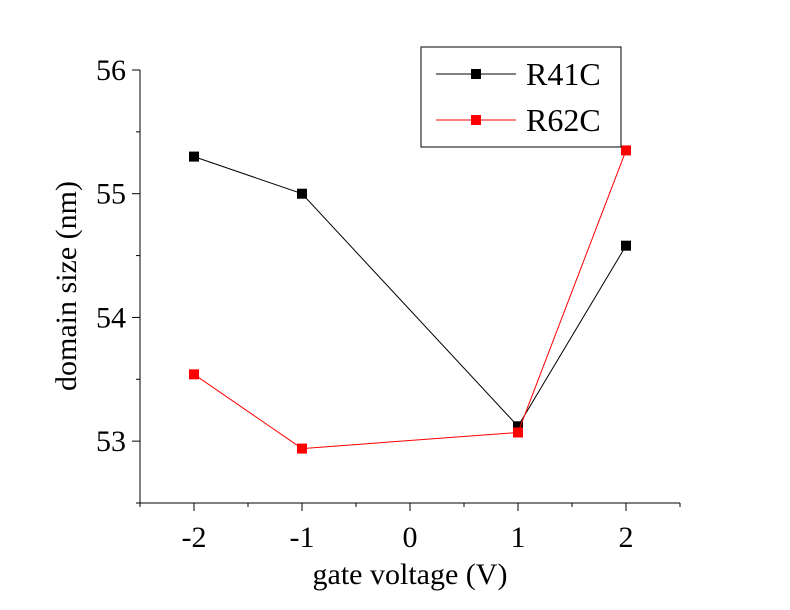 This screenshot has height=610, width=790. What do you see at coordinates (518, 120) in the screenshot?
I see `legend-item: R62C` at bounding box center [518, 120].